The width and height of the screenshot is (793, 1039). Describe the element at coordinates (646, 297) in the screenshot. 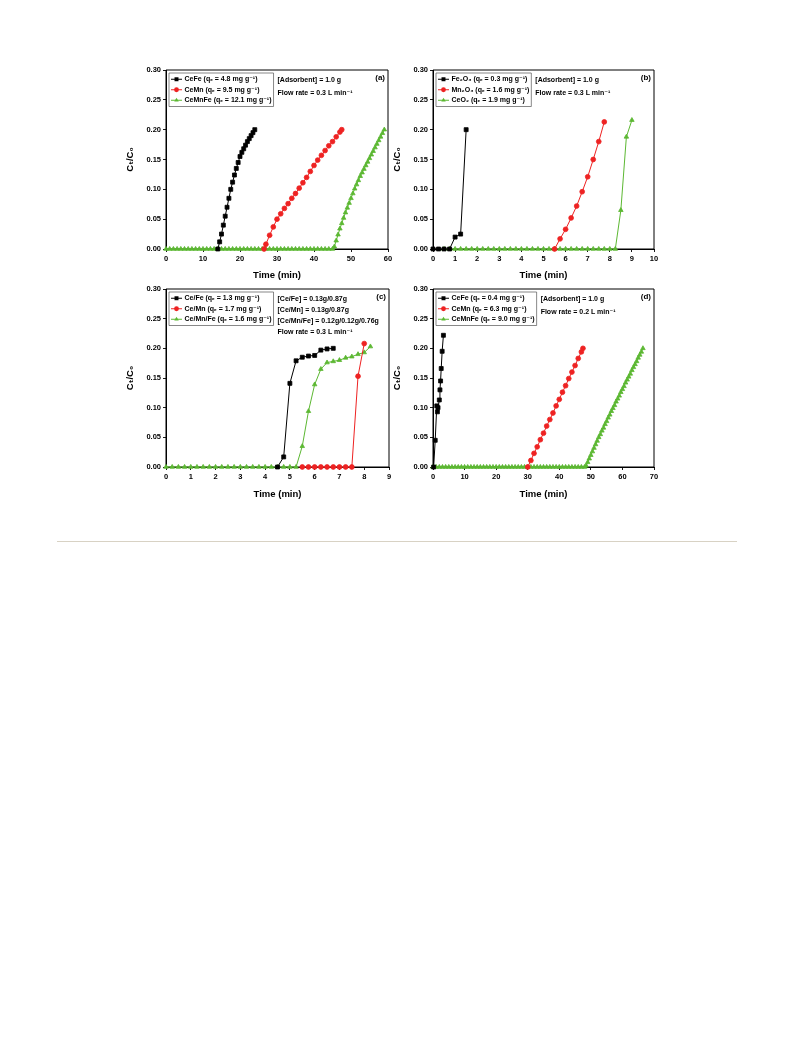

I see `annotation: (d)` at that location.